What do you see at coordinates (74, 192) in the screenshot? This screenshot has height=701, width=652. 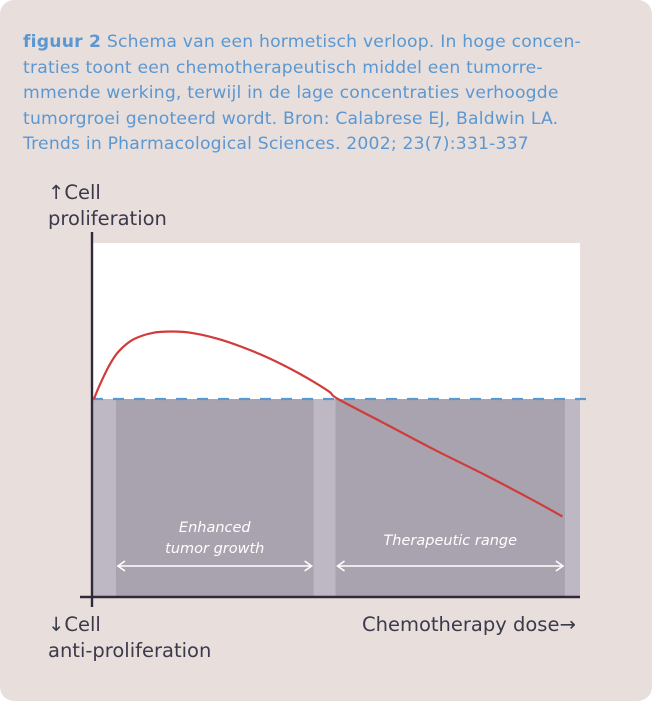 I see `y-axis-top-line-1: ↑Cell` at bounding box center [74, 192].